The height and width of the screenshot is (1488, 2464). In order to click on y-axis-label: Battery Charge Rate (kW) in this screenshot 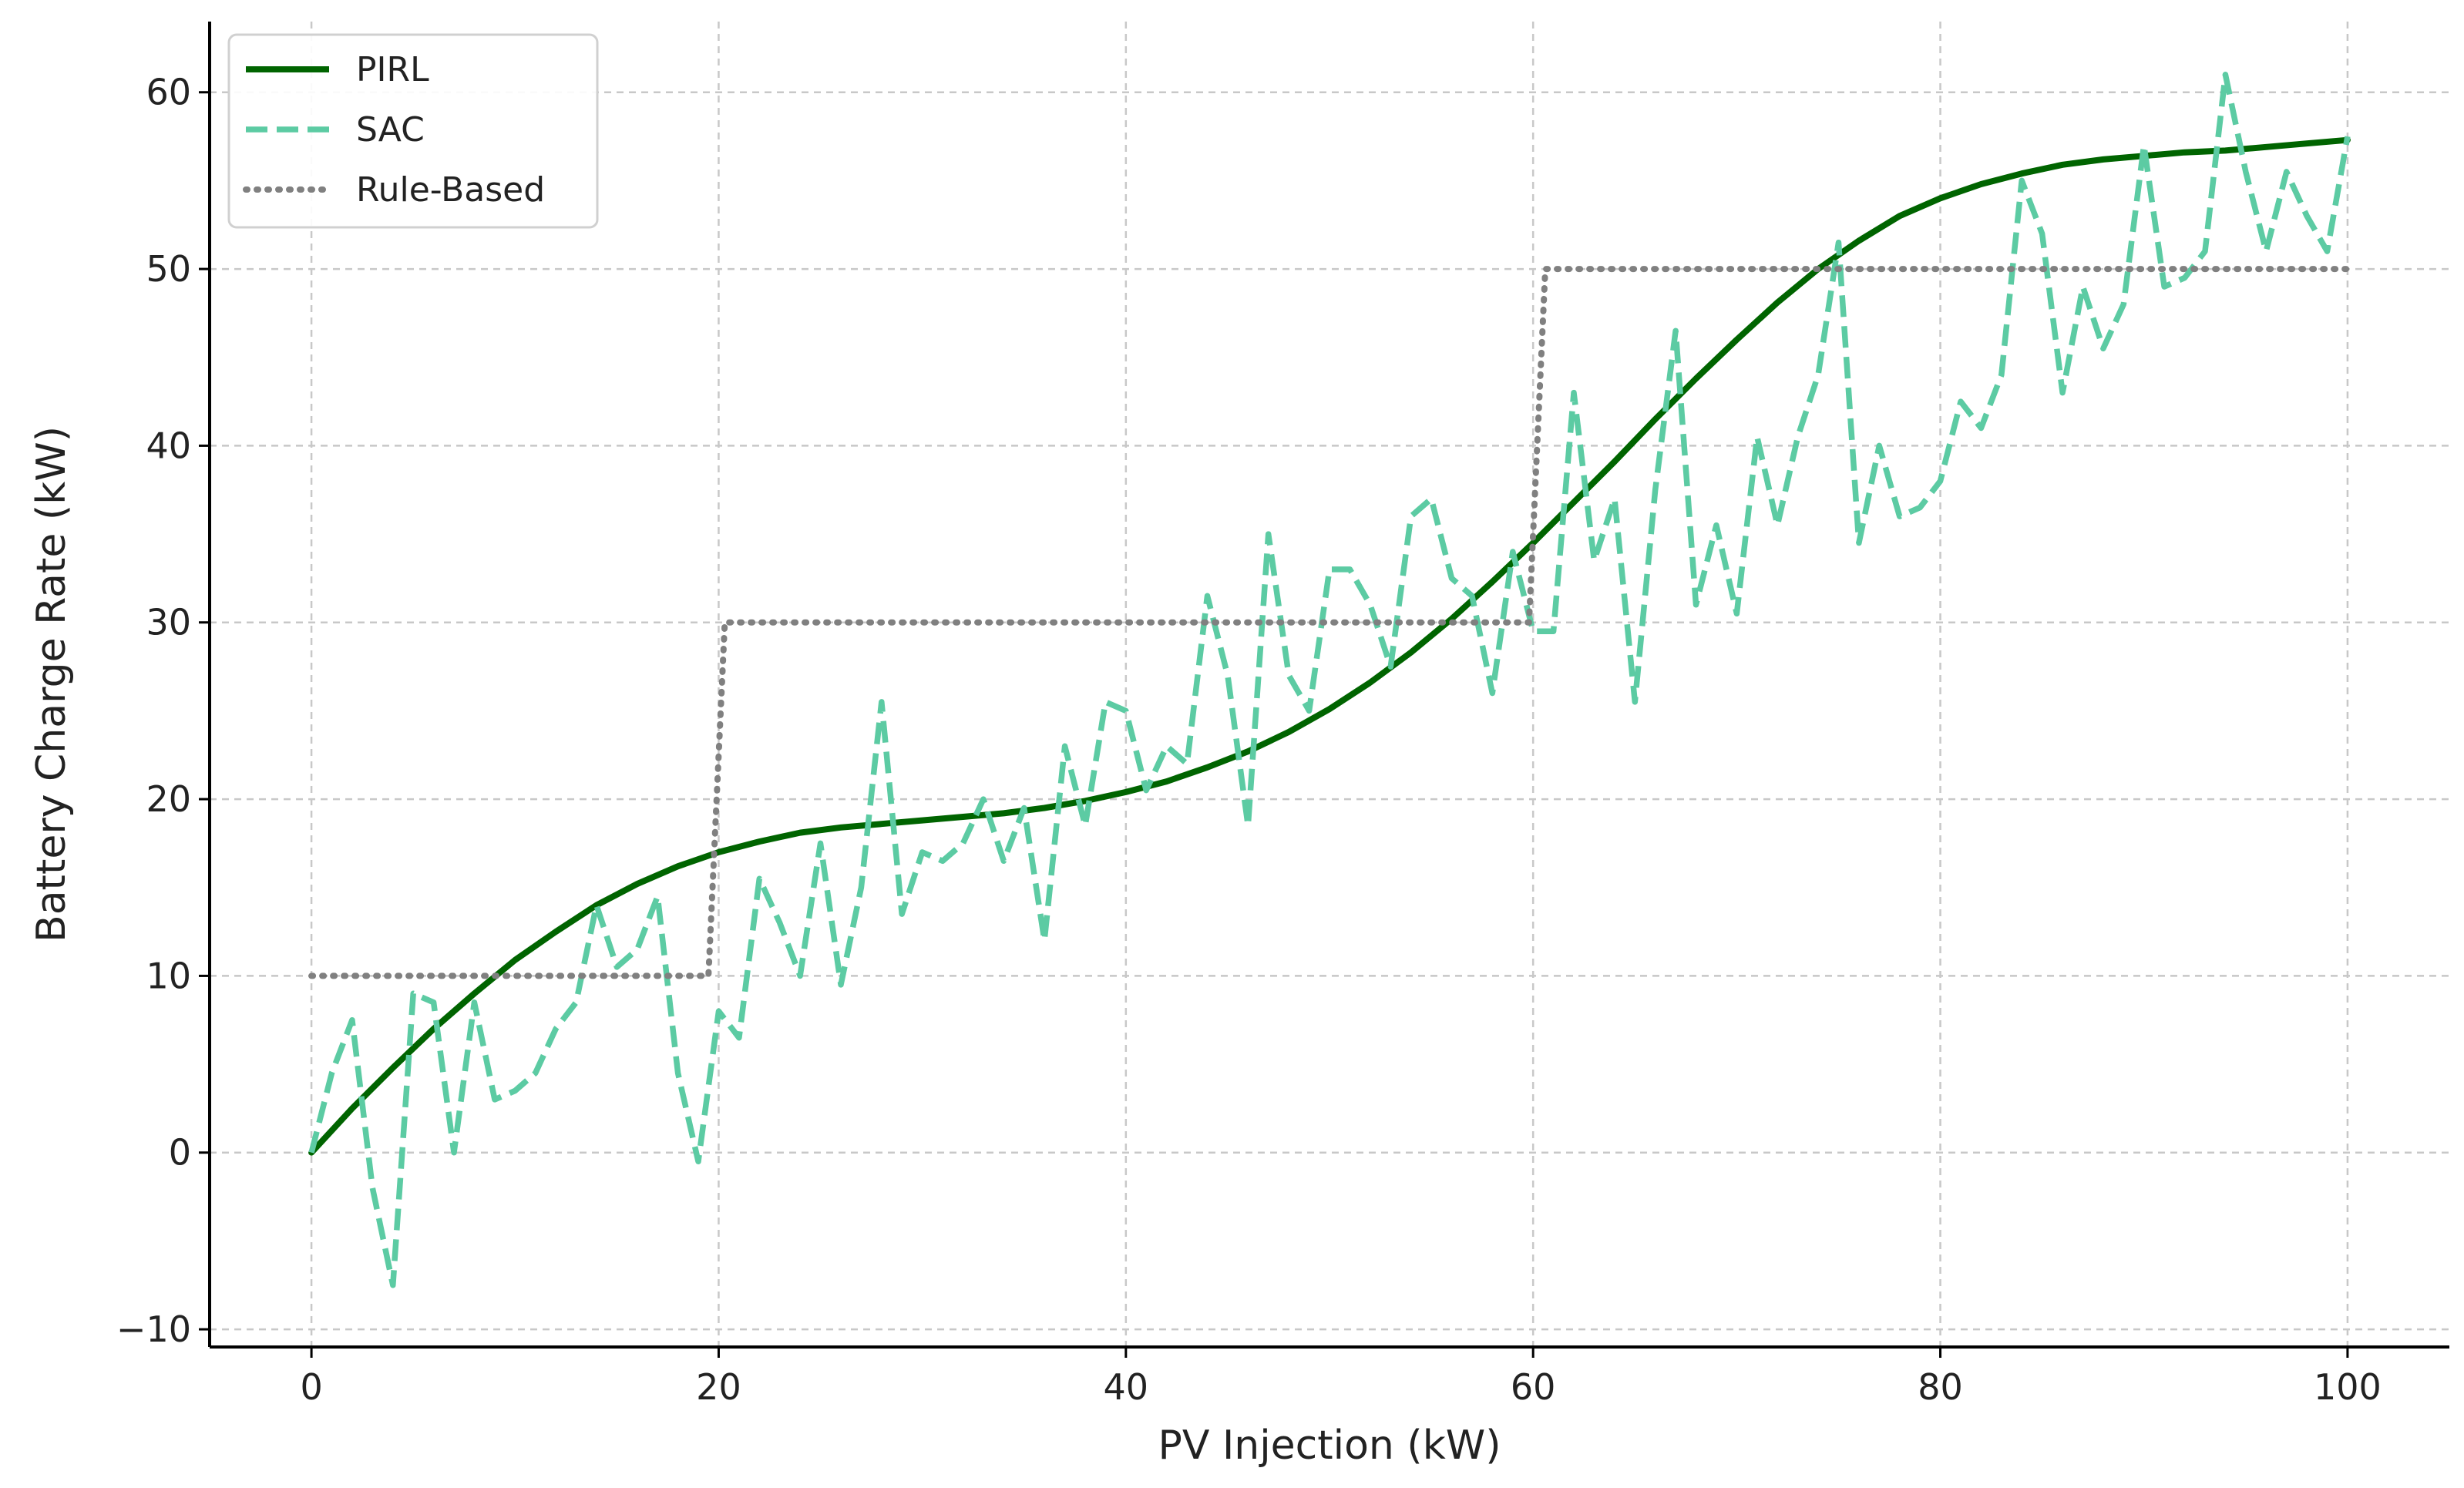, I will do `click(52, 684)`.